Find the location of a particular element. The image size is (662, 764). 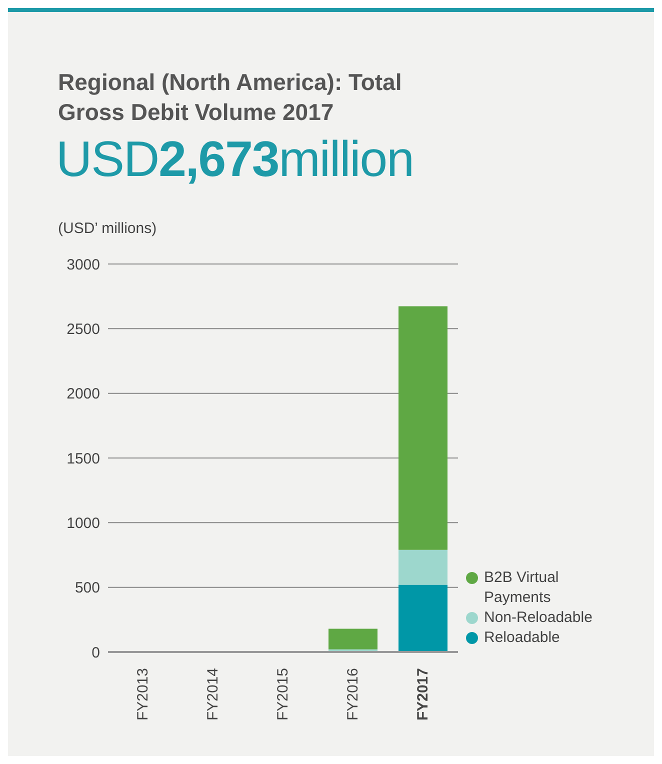

y-tick-label: 2000 is located at coordinates (83, 394).